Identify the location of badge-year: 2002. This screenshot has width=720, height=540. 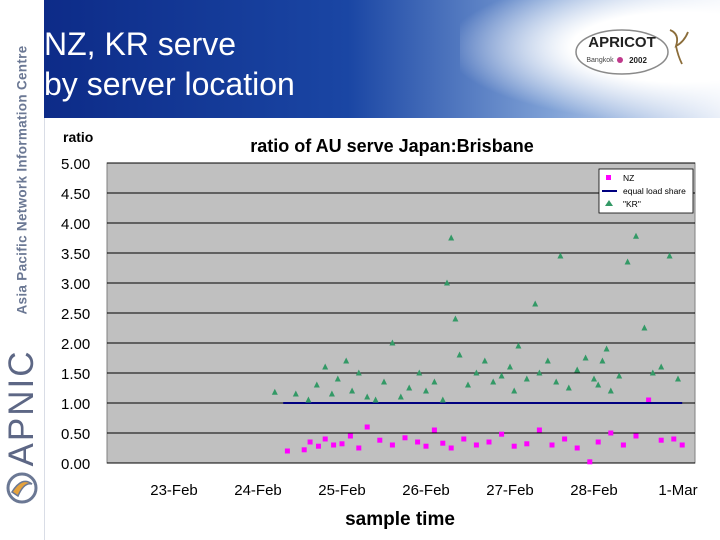
(638, 60).